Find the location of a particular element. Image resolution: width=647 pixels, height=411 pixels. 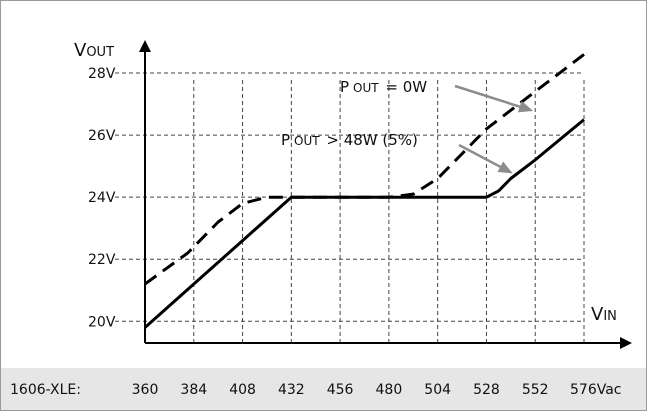

y-tick-label: 24V is located at coordinates (102, 198).